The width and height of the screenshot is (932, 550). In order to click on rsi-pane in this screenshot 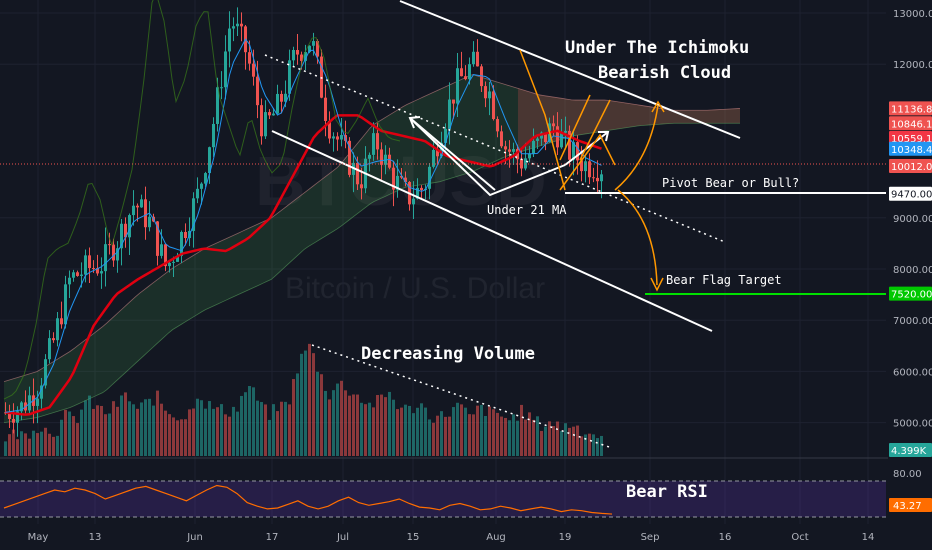, I will do `click(444, 491)`.